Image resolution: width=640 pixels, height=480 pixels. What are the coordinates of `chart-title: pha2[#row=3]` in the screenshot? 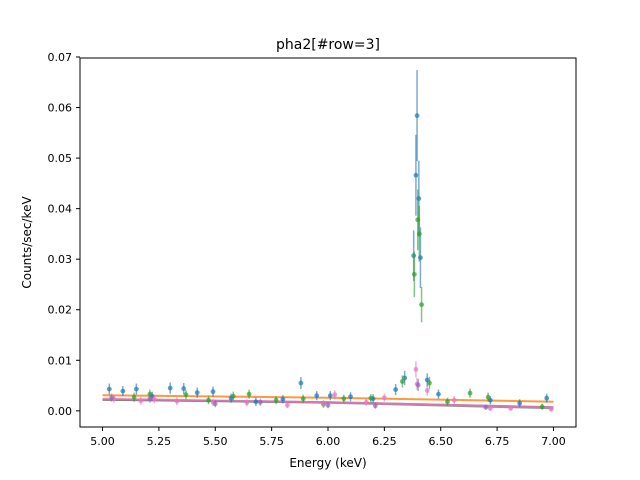 It's located at (328, 45).